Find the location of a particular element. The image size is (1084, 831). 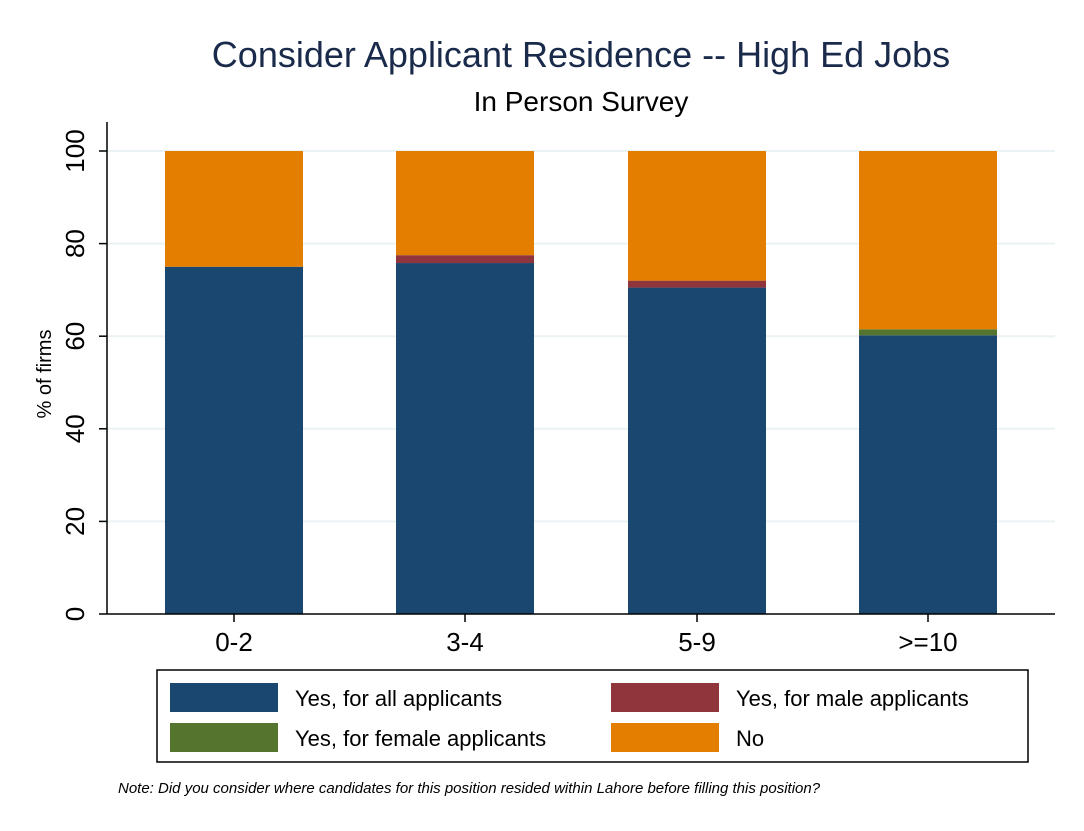

legend-label: No is located at coordinates (750, 738).